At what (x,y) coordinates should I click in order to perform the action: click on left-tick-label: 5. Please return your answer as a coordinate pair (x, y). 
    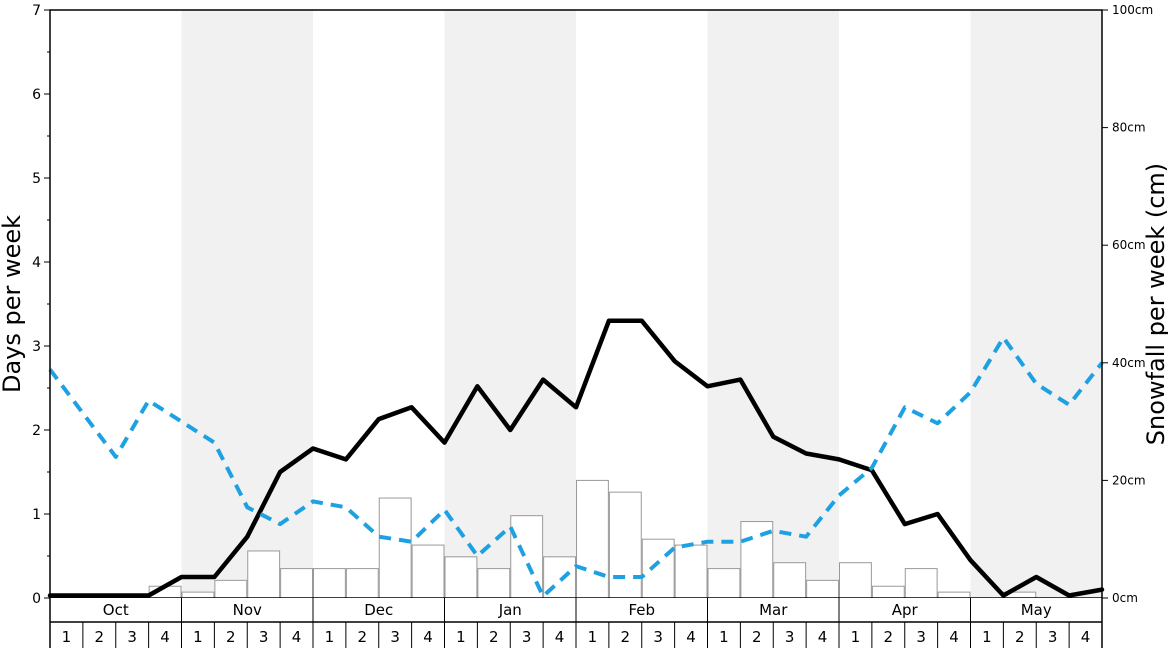
    Looking at the image, I should click on (36, 179).